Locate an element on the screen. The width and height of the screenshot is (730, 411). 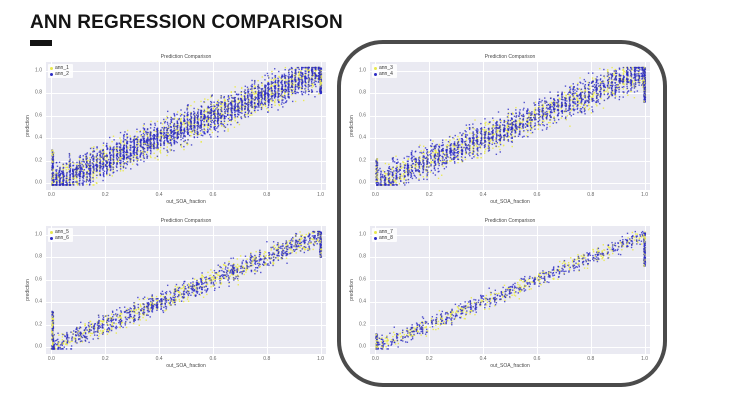
legend-entry: ann_6 is located at coordinates (59, 238).